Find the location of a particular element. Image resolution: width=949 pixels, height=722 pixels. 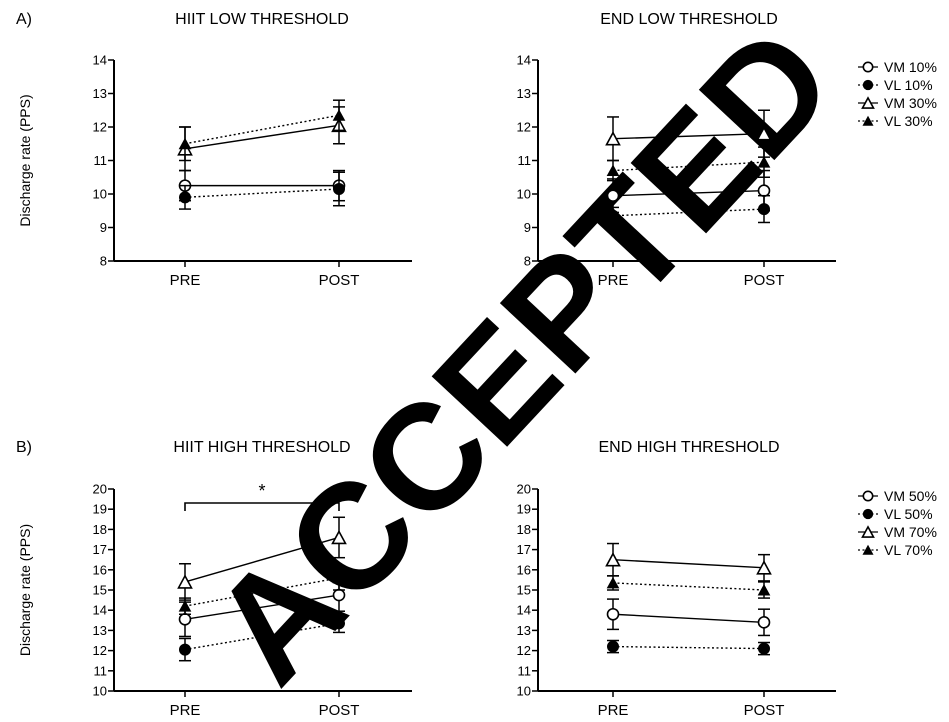

series-vm-10- is located at coordinates (688, 191).